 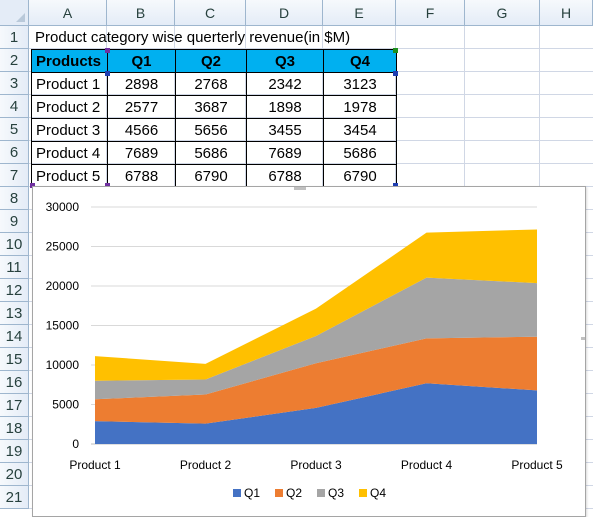 What do you see at coordinates (63, 365) in the screenshot?
I see `y-tick-label: 10000` at bounding box center [63, 365].